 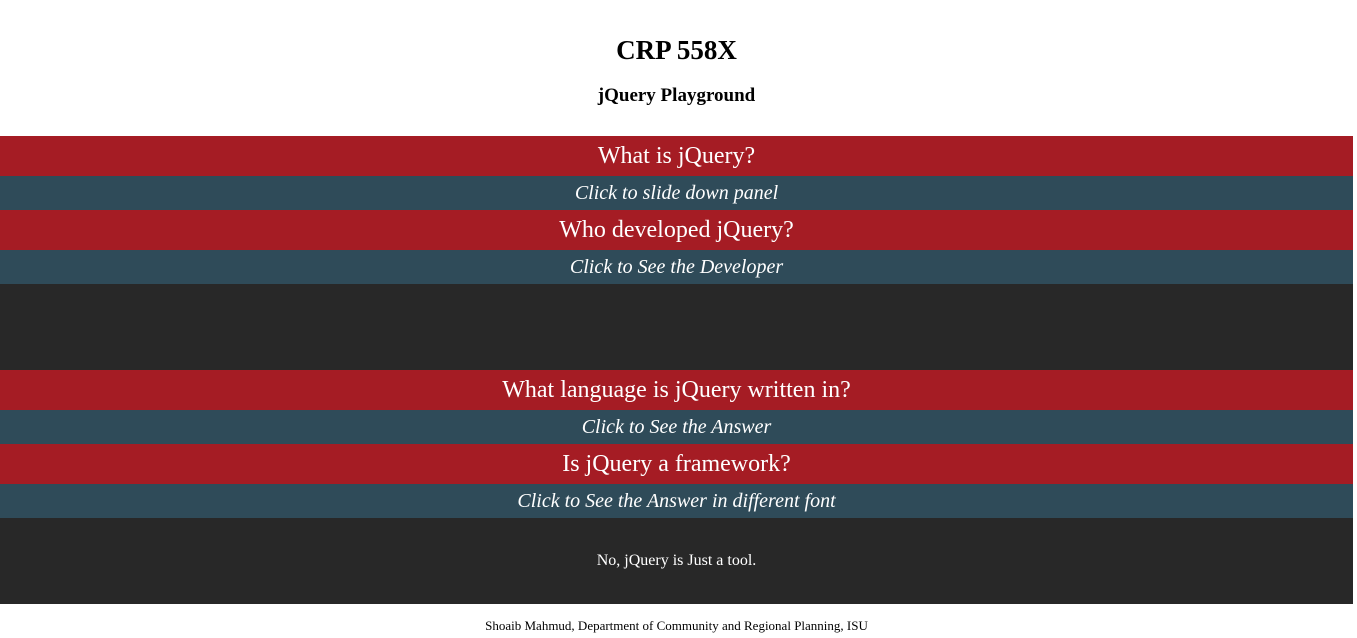 What do you see at coordinates (676, 156) in the screenshot?
I see `question-heading: What is jQuery?` at bounding box center [676, 156].